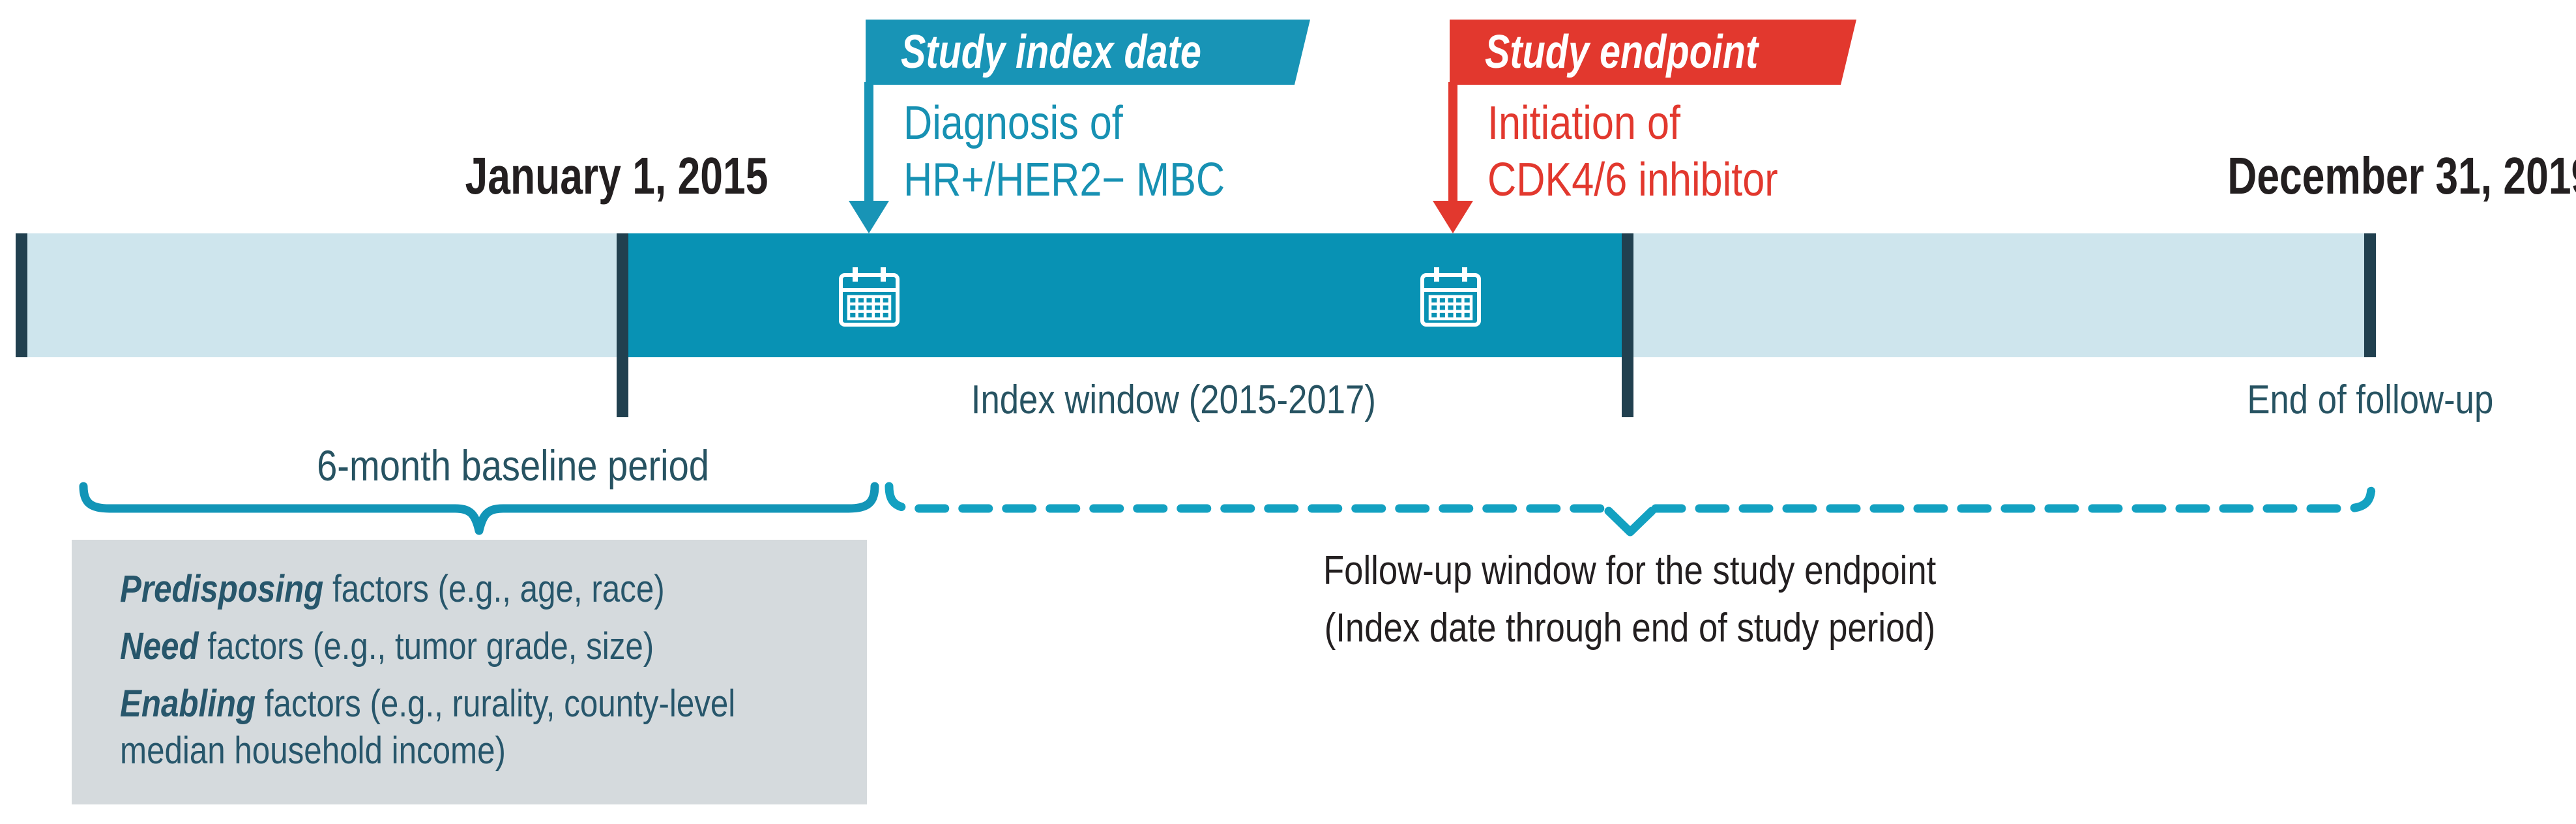 The height and width of the screenshot is (824, 2576). I want to click on index-date-description: Diagnosis of HR+/HER2− MBC, so click(1064, 151).